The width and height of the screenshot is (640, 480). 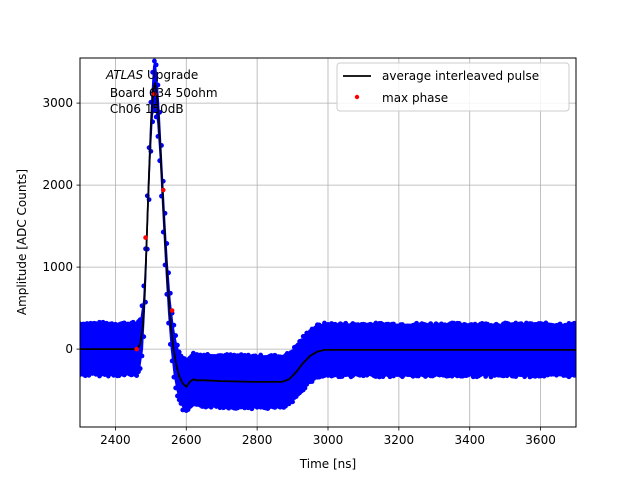 What do you see at coordinates (170, 75) in the screenshot?
I see `annotation-upgrade: Upgrade` at bounding box center [170, 75].